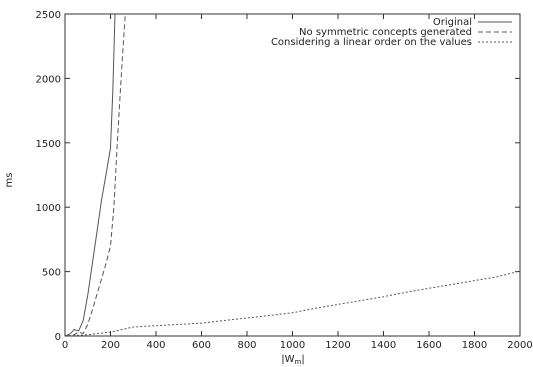  Describe the element at coordinates (428, 345) in the screenshot. I see `x-tick-label: 1600` at that location.